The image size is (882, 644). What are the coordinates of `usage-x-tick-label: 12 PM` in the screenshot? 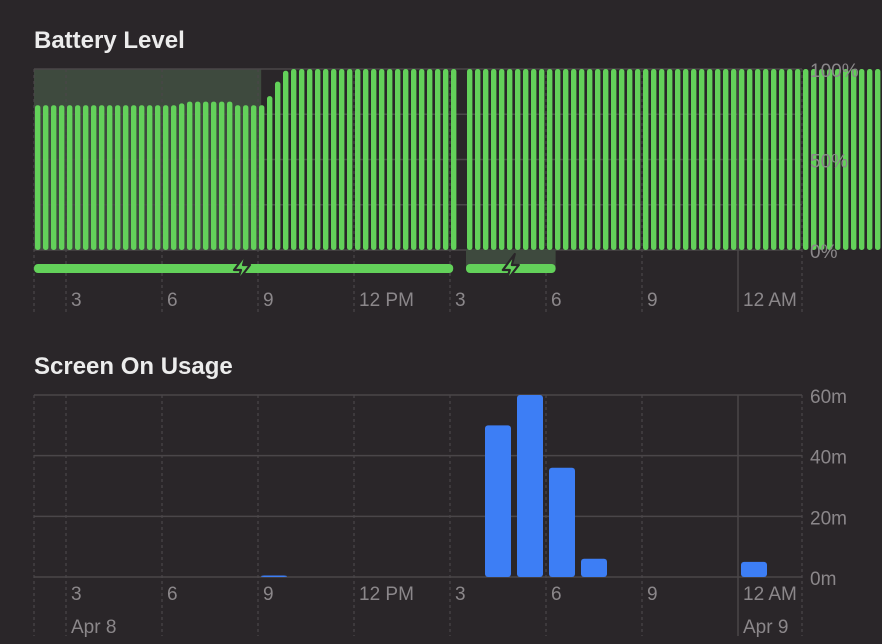 It's located at (386, 594).